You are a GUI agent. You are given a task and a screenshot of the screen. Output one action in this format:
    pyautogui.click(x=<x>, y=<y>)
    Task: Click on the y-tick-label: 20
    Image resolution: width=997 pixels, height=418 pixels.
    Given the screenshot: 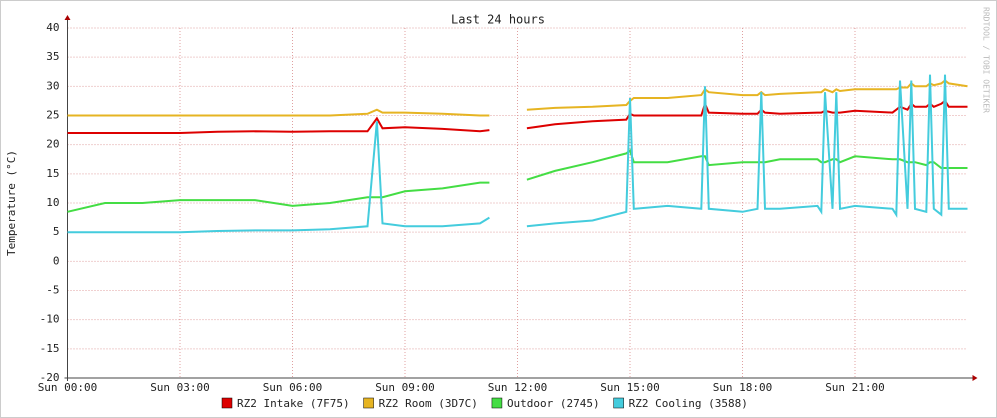 What is the action you would take?
    pyautogui.click(x=52, y=144)
    